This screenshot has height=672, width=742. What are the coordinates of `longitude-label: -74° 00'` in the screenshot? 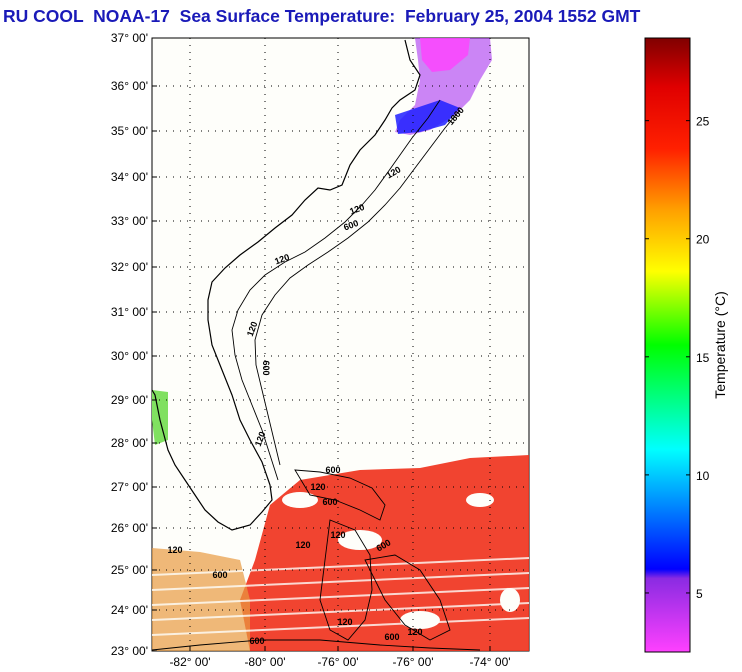 It's located at (489, 662).